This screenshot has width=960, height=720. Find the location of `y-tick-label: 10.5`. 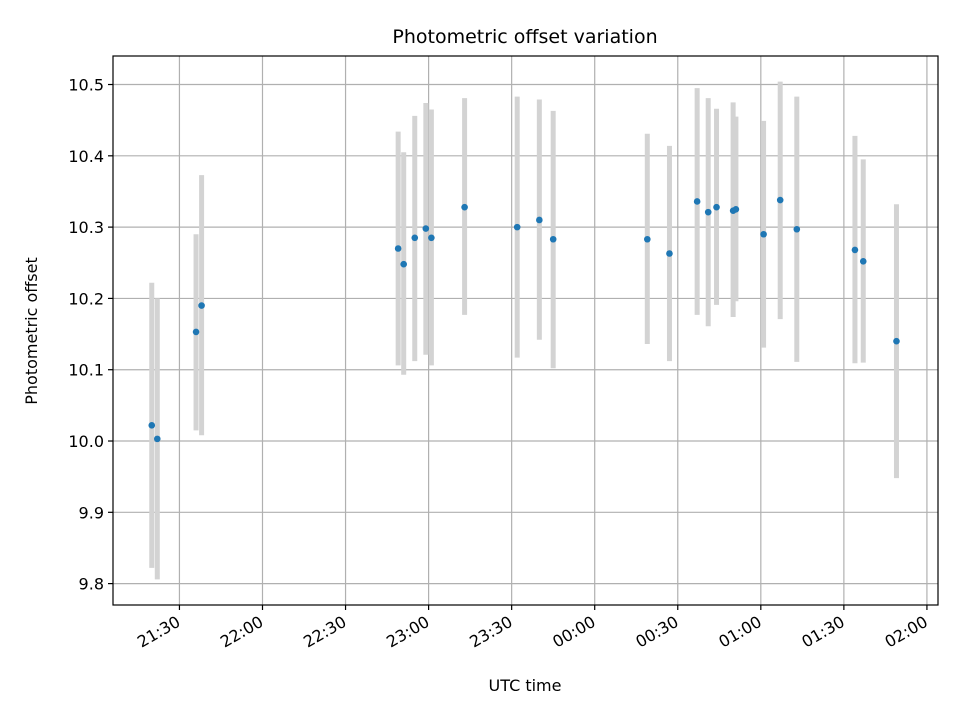

y-tick-label: 10.5 is located at coordinates (86, 85).